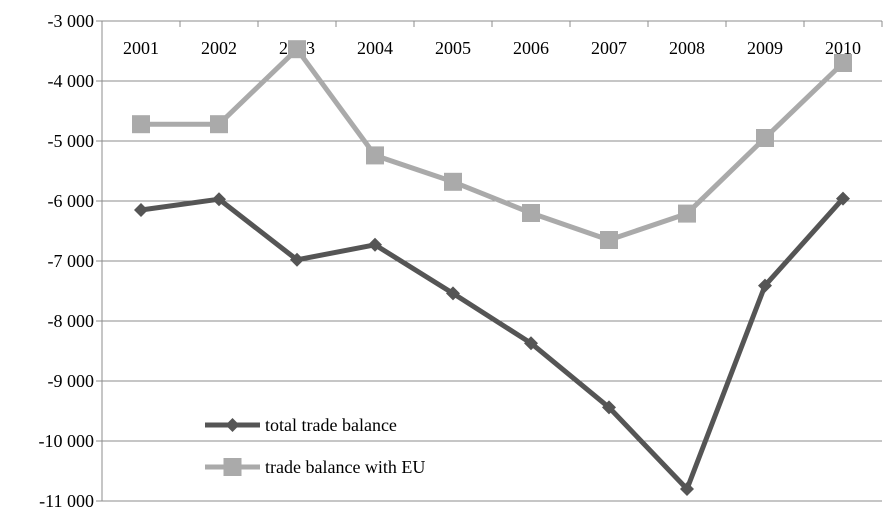 The image size is (893, 512). What do you see at coordinates (67, 441) in the screenshot?
I see `y-tick-label: -10 000` at bounding box center [67, 441].